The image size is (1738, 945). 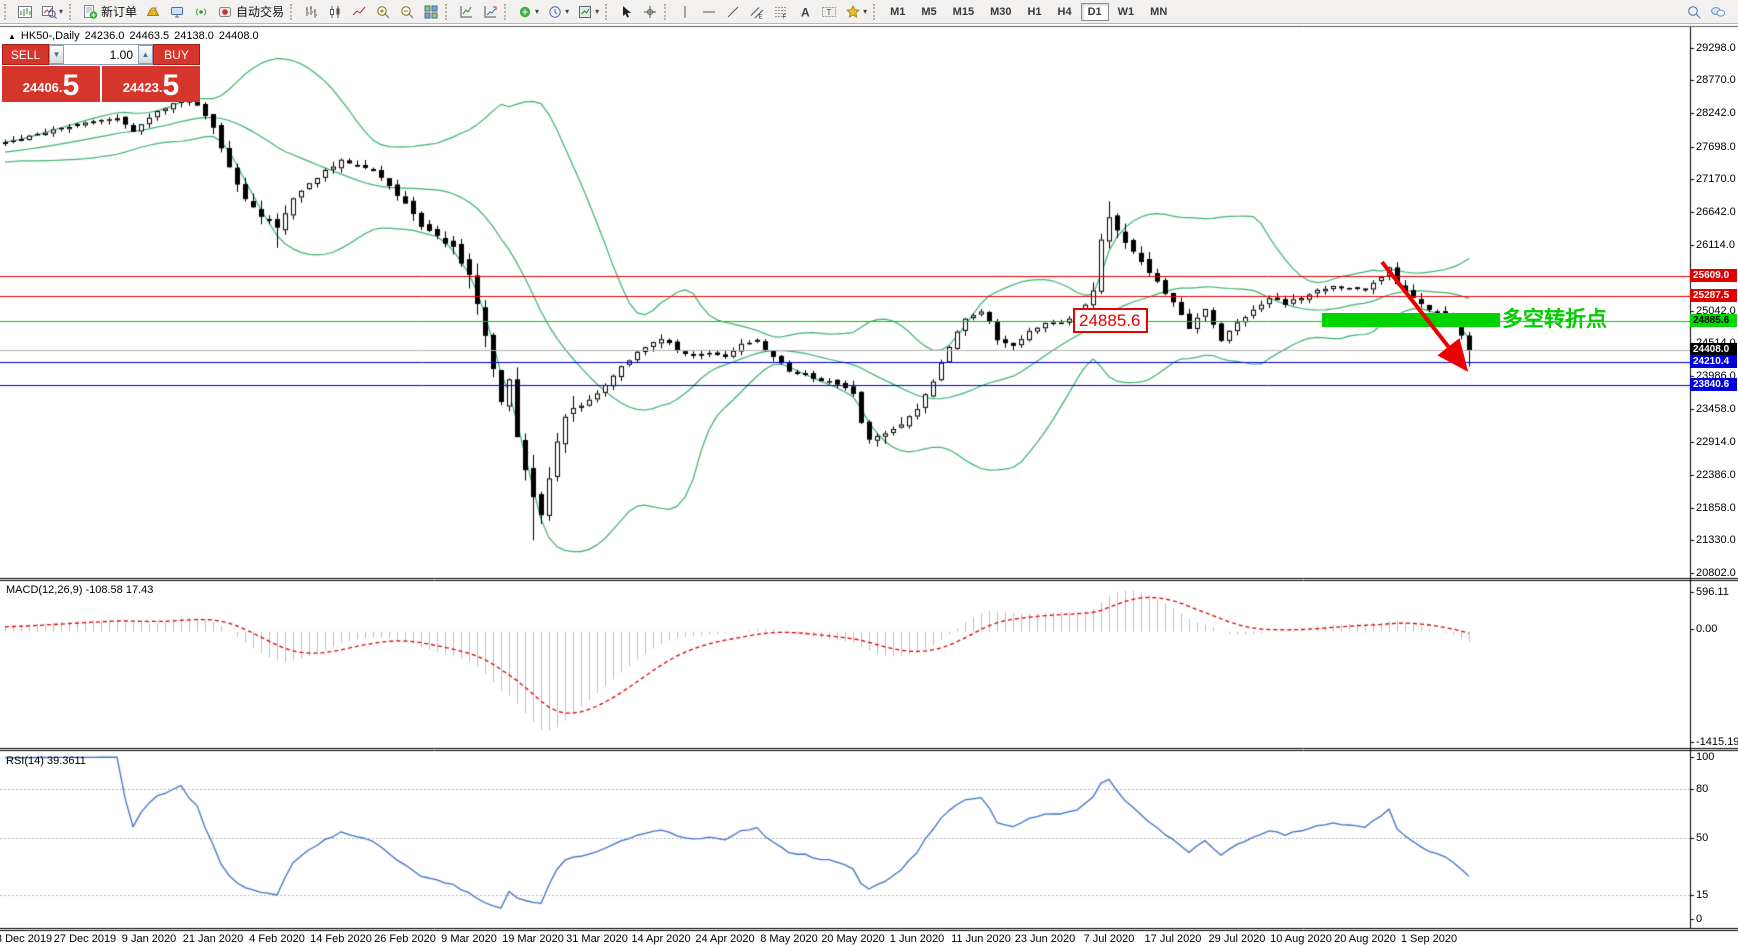 What do you see at coordinates (853, 11) in the screenshot?
I see `shapes-icon` at bounding box center [853, 11].